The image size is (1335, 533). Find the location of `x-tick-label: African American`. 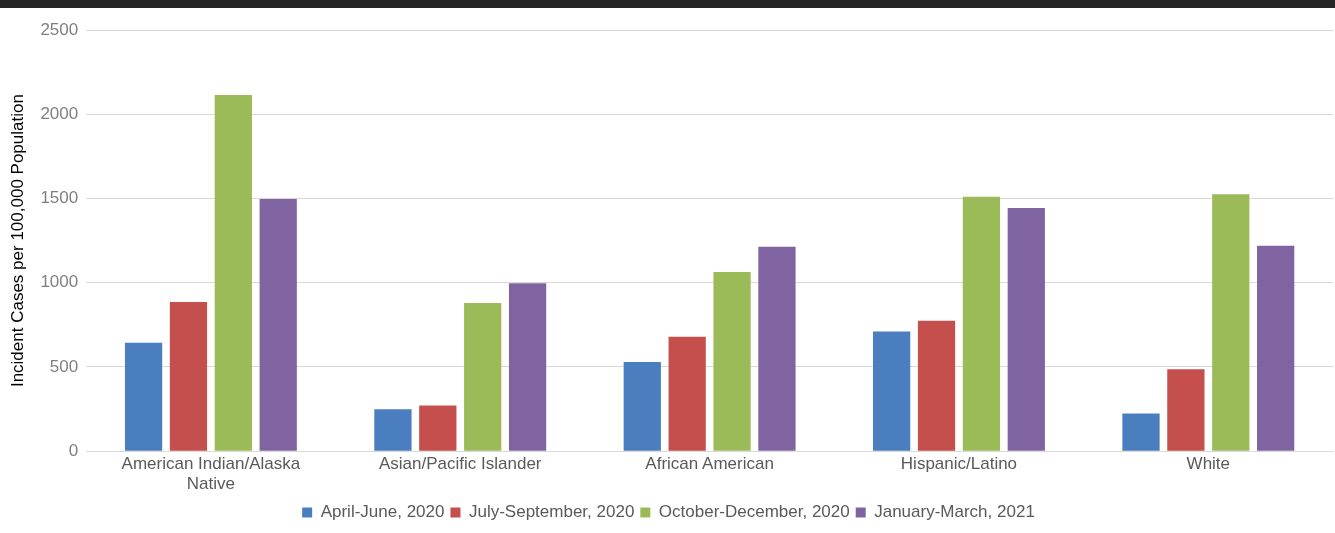

x-tick-label: African American is located at coordinates (709, 464).